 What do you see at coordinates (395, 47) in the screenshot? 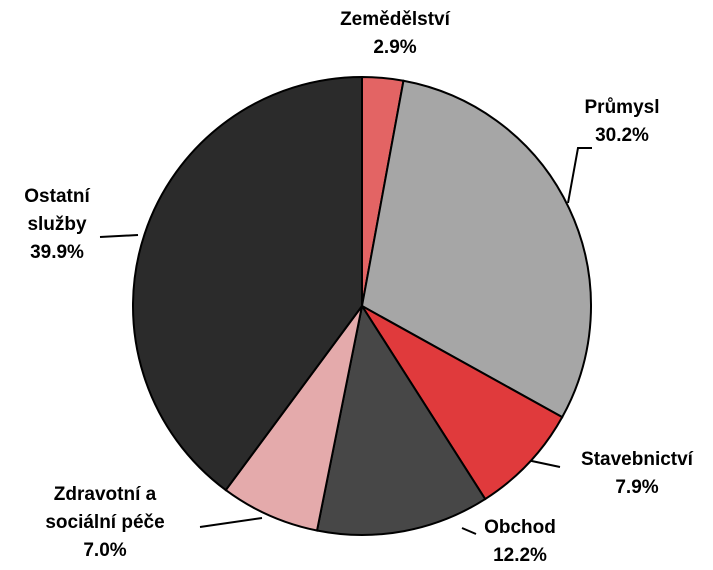
I see `slice-value: 2.9%` at bounding box center [395, 47].